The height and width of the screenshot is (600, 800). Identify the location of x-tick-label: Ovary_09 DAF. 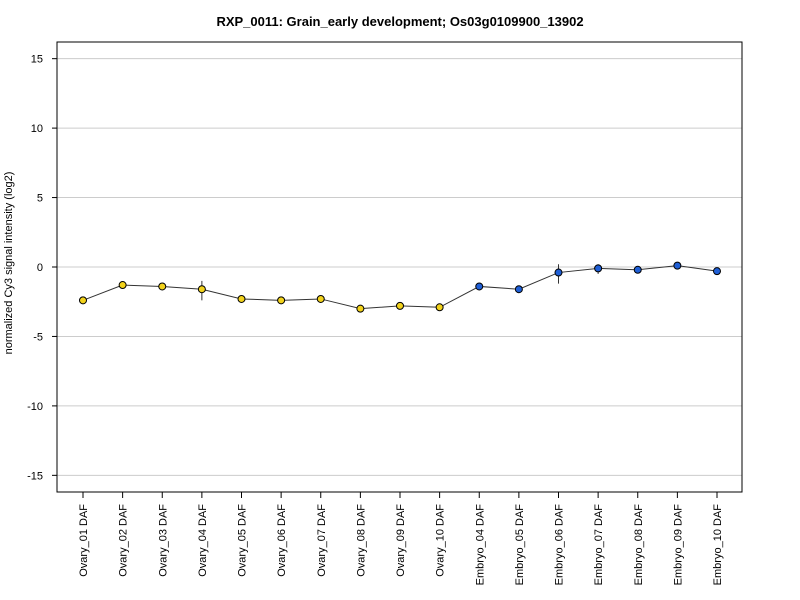
(401, 540).